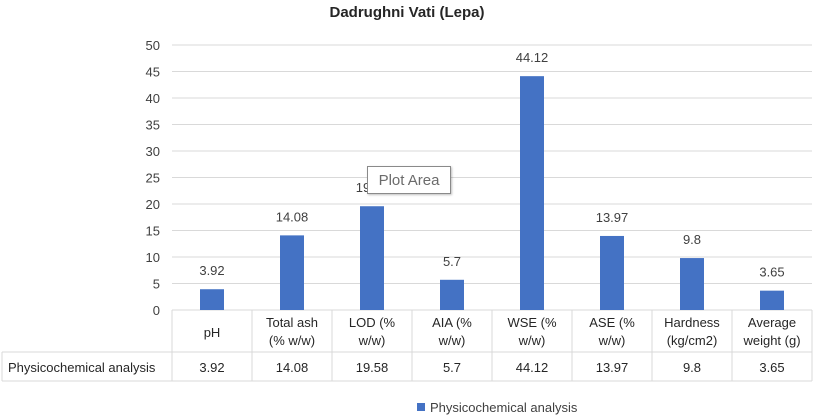 Image resolution: width=814 pixels, height=419 pixels. What do you see at coordinates (156, 284) in the screenshot?
I see `y-tick-label: 5` at bounding box center [156, 284].